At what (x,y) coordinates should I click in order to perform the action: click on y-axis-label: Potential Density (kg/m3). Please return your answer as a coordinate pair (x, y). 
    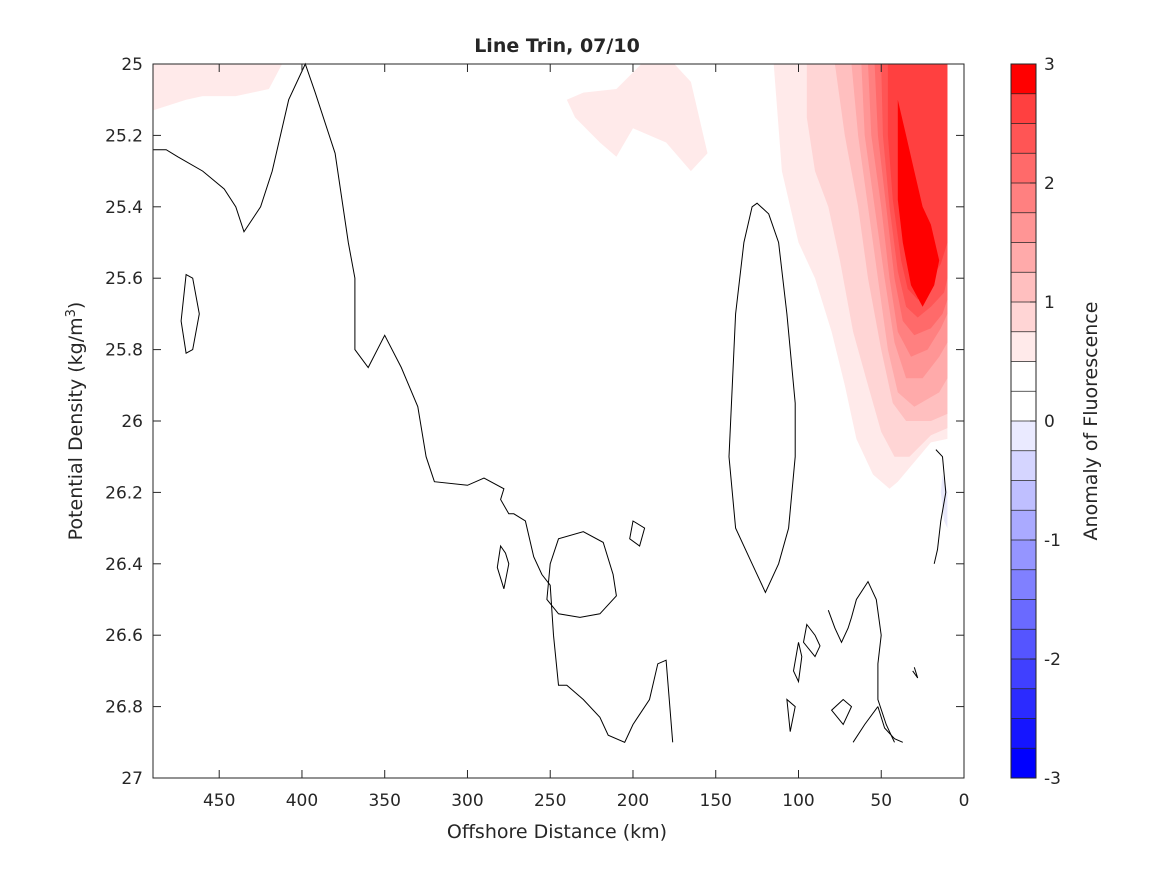
    Looking at the image, I should click on (75, 421).